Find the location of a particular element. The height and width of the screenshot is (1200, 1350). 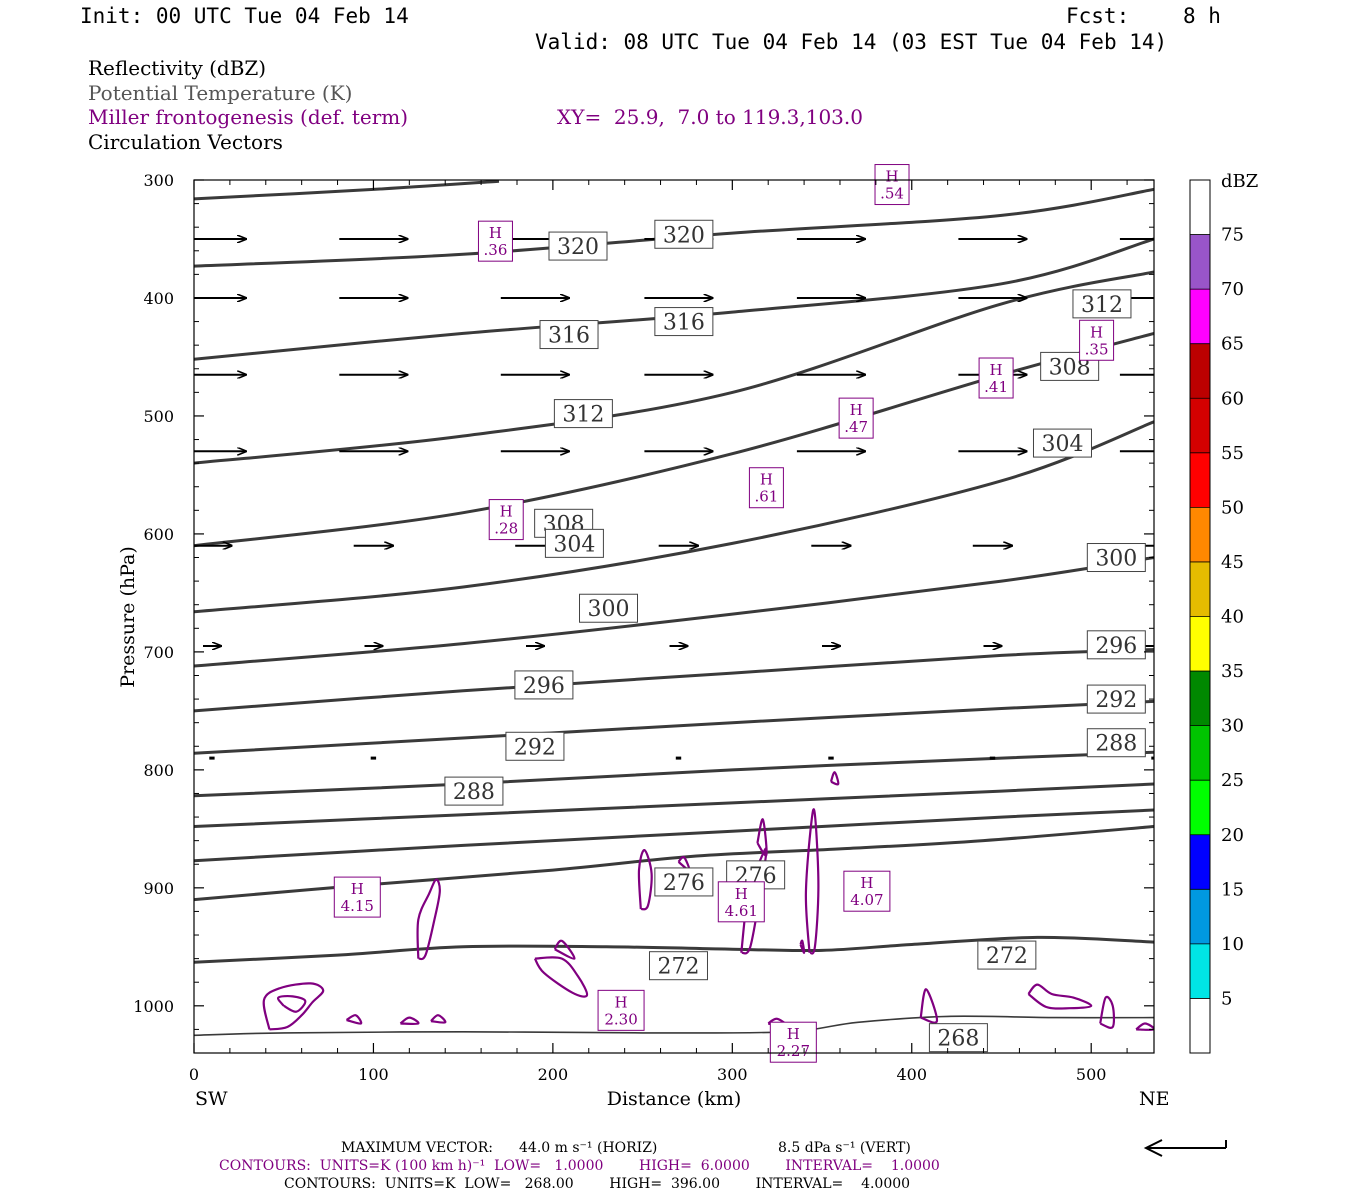

forecast-hour: 8 h is located at coordinates (1202, 16).